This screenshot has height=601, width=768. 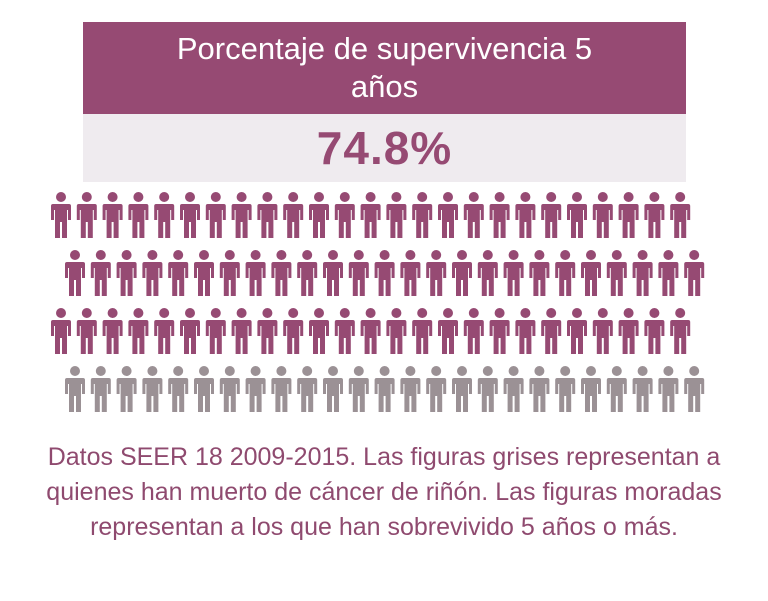 I want to click on title-band: Porcentaje de supervivencia 5 años, so click(x=384, y=68).